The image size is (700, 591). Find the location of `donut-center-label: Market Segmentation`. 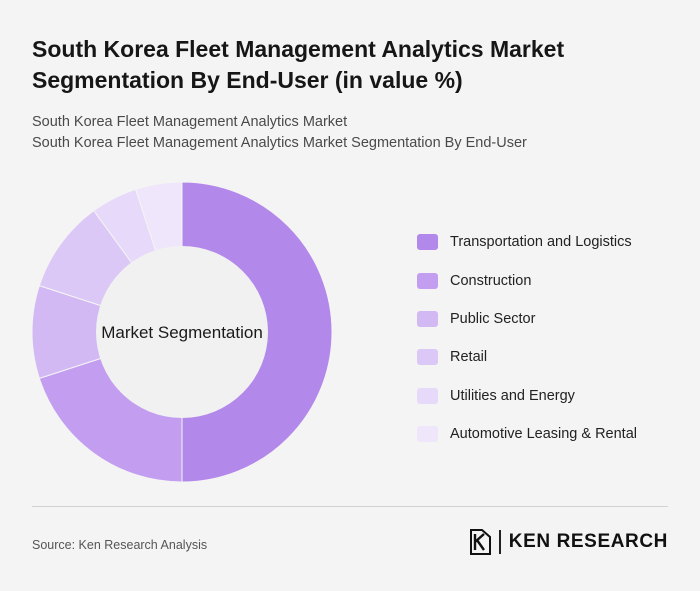

donut-center-label: Market Segmentation is located at coordinates (182, 332).